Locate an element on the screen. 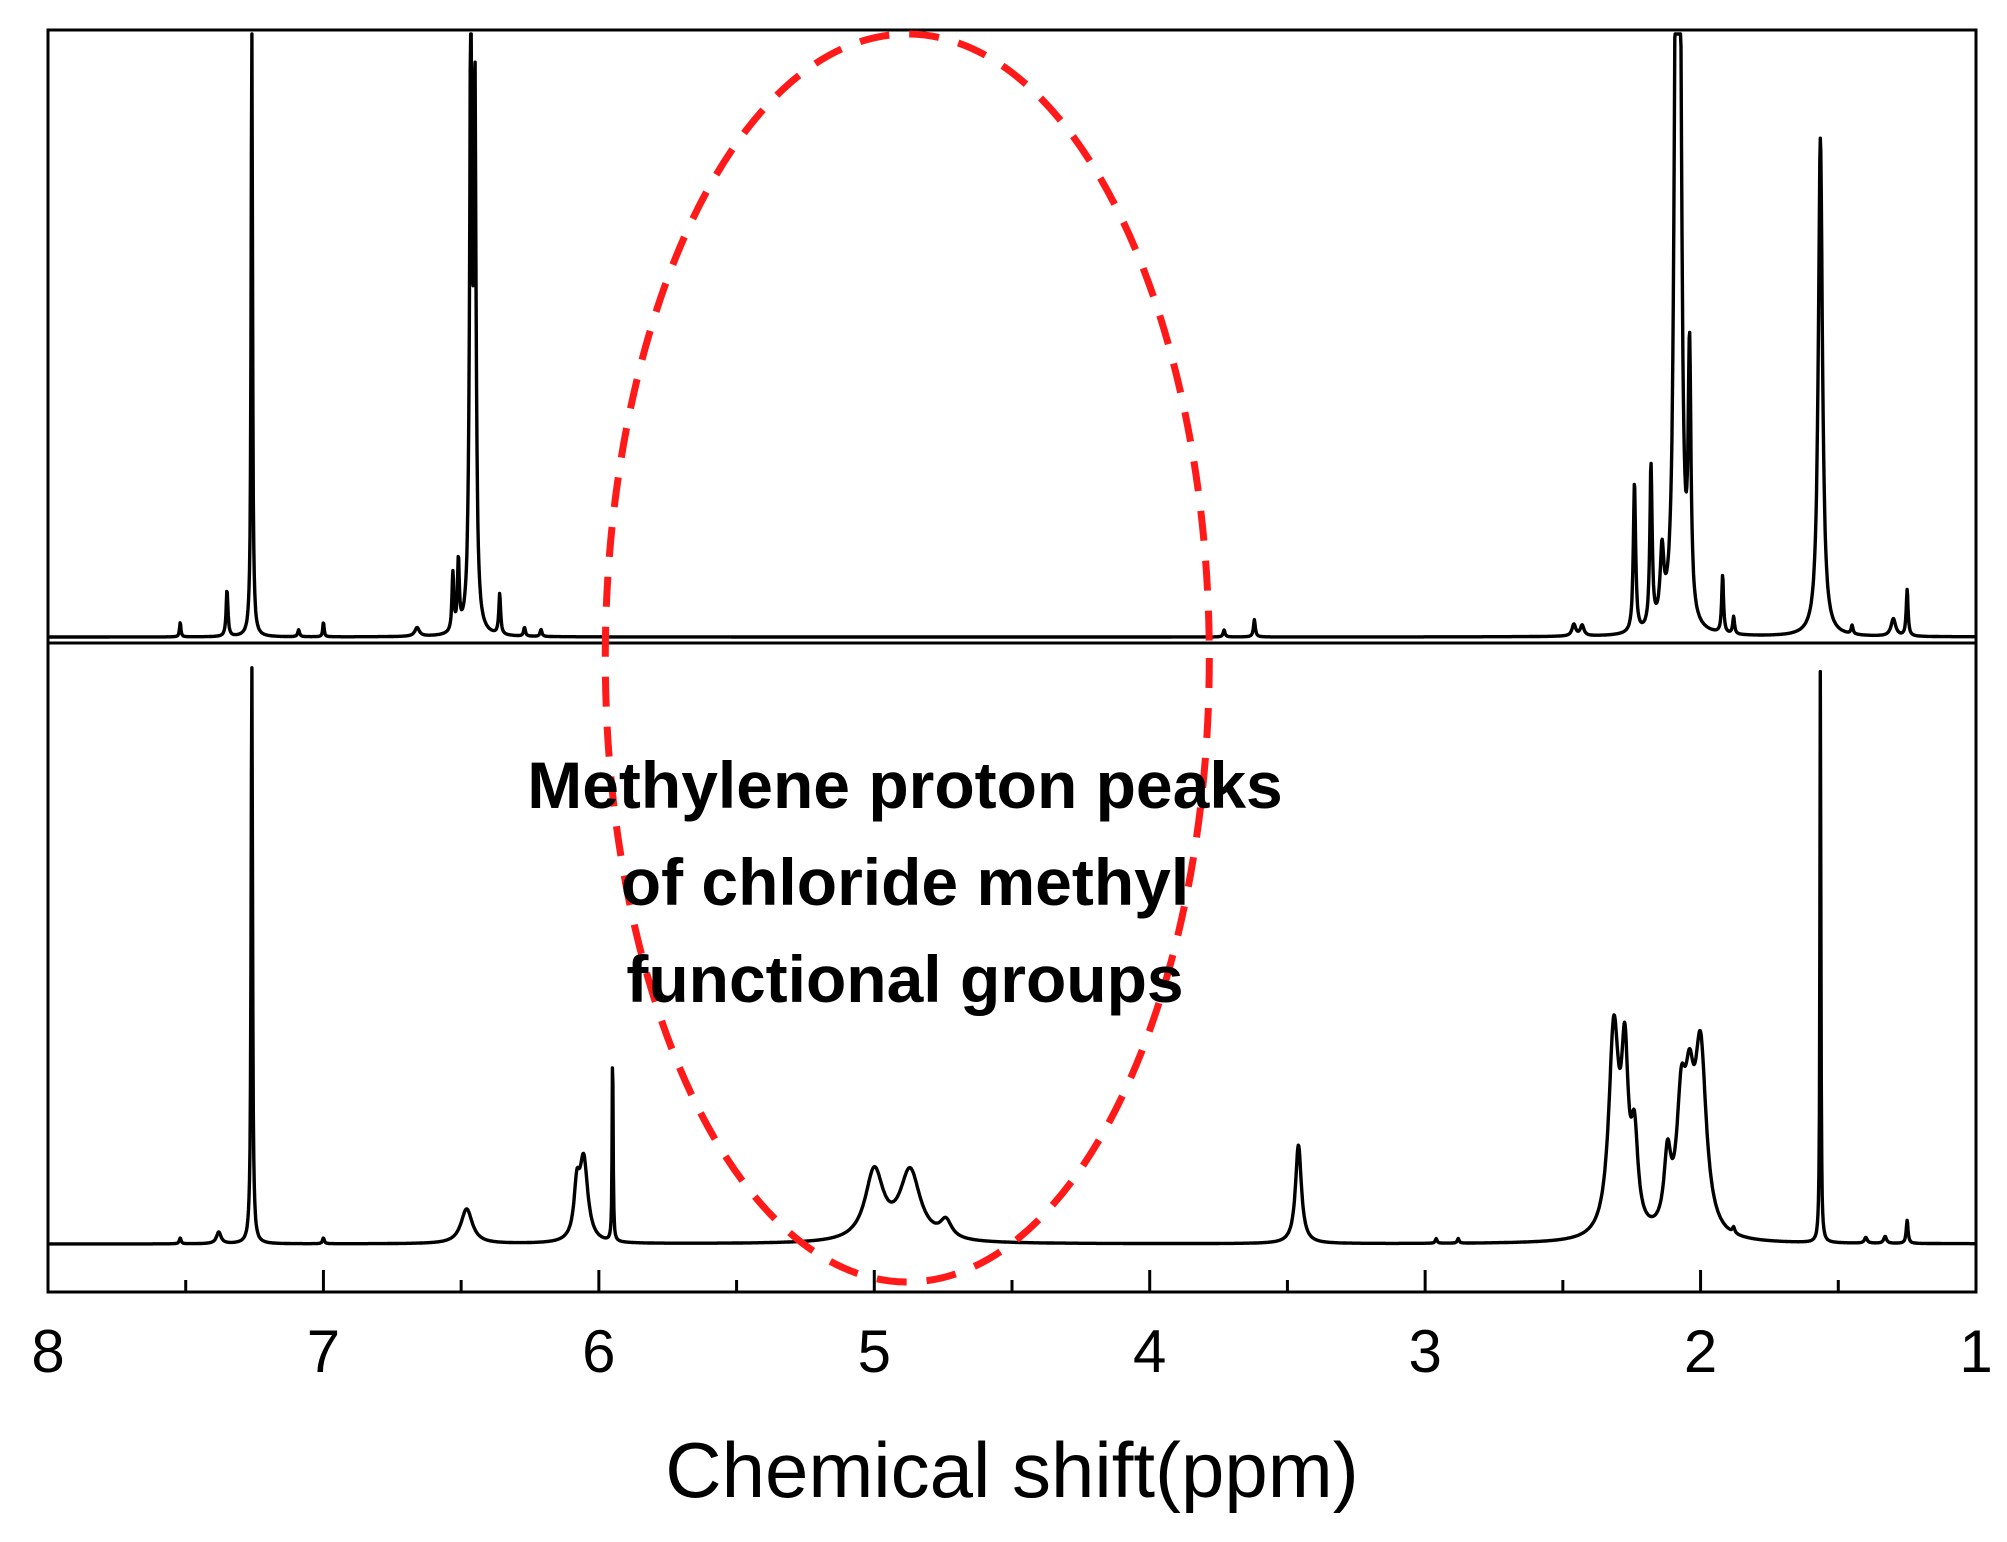 The height and width of the screenshot is (1542, 2007). x-tick-label-4: 4 is located at coordinates (1149, 1351).